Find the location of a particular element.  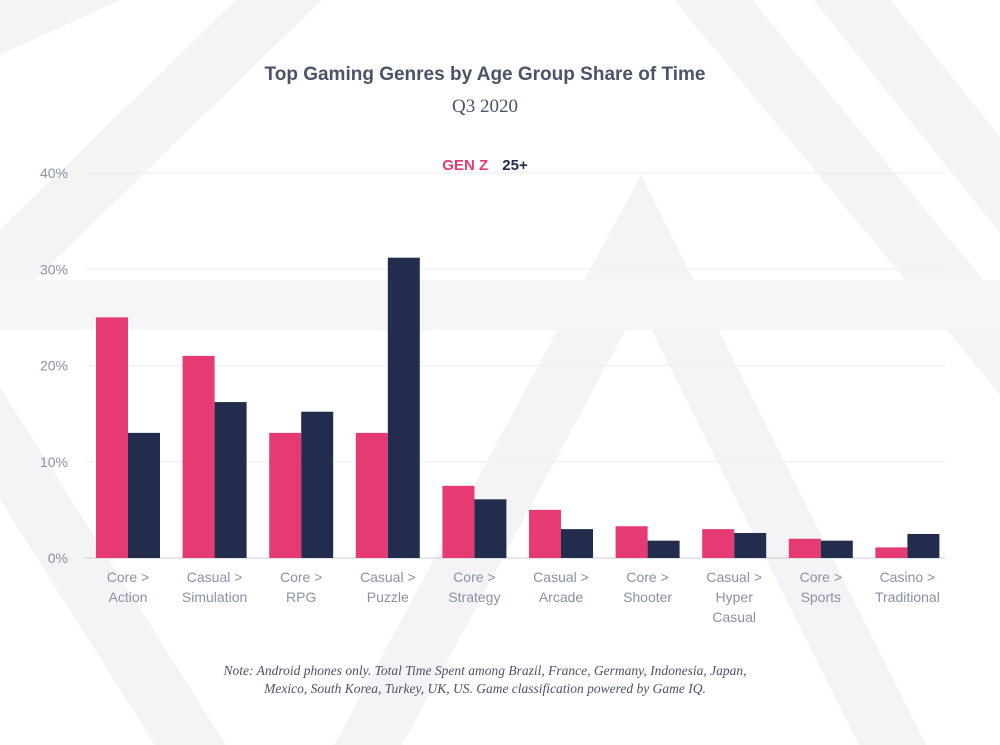

x-tick-label: Simulation is located at coordinates (214, 597).